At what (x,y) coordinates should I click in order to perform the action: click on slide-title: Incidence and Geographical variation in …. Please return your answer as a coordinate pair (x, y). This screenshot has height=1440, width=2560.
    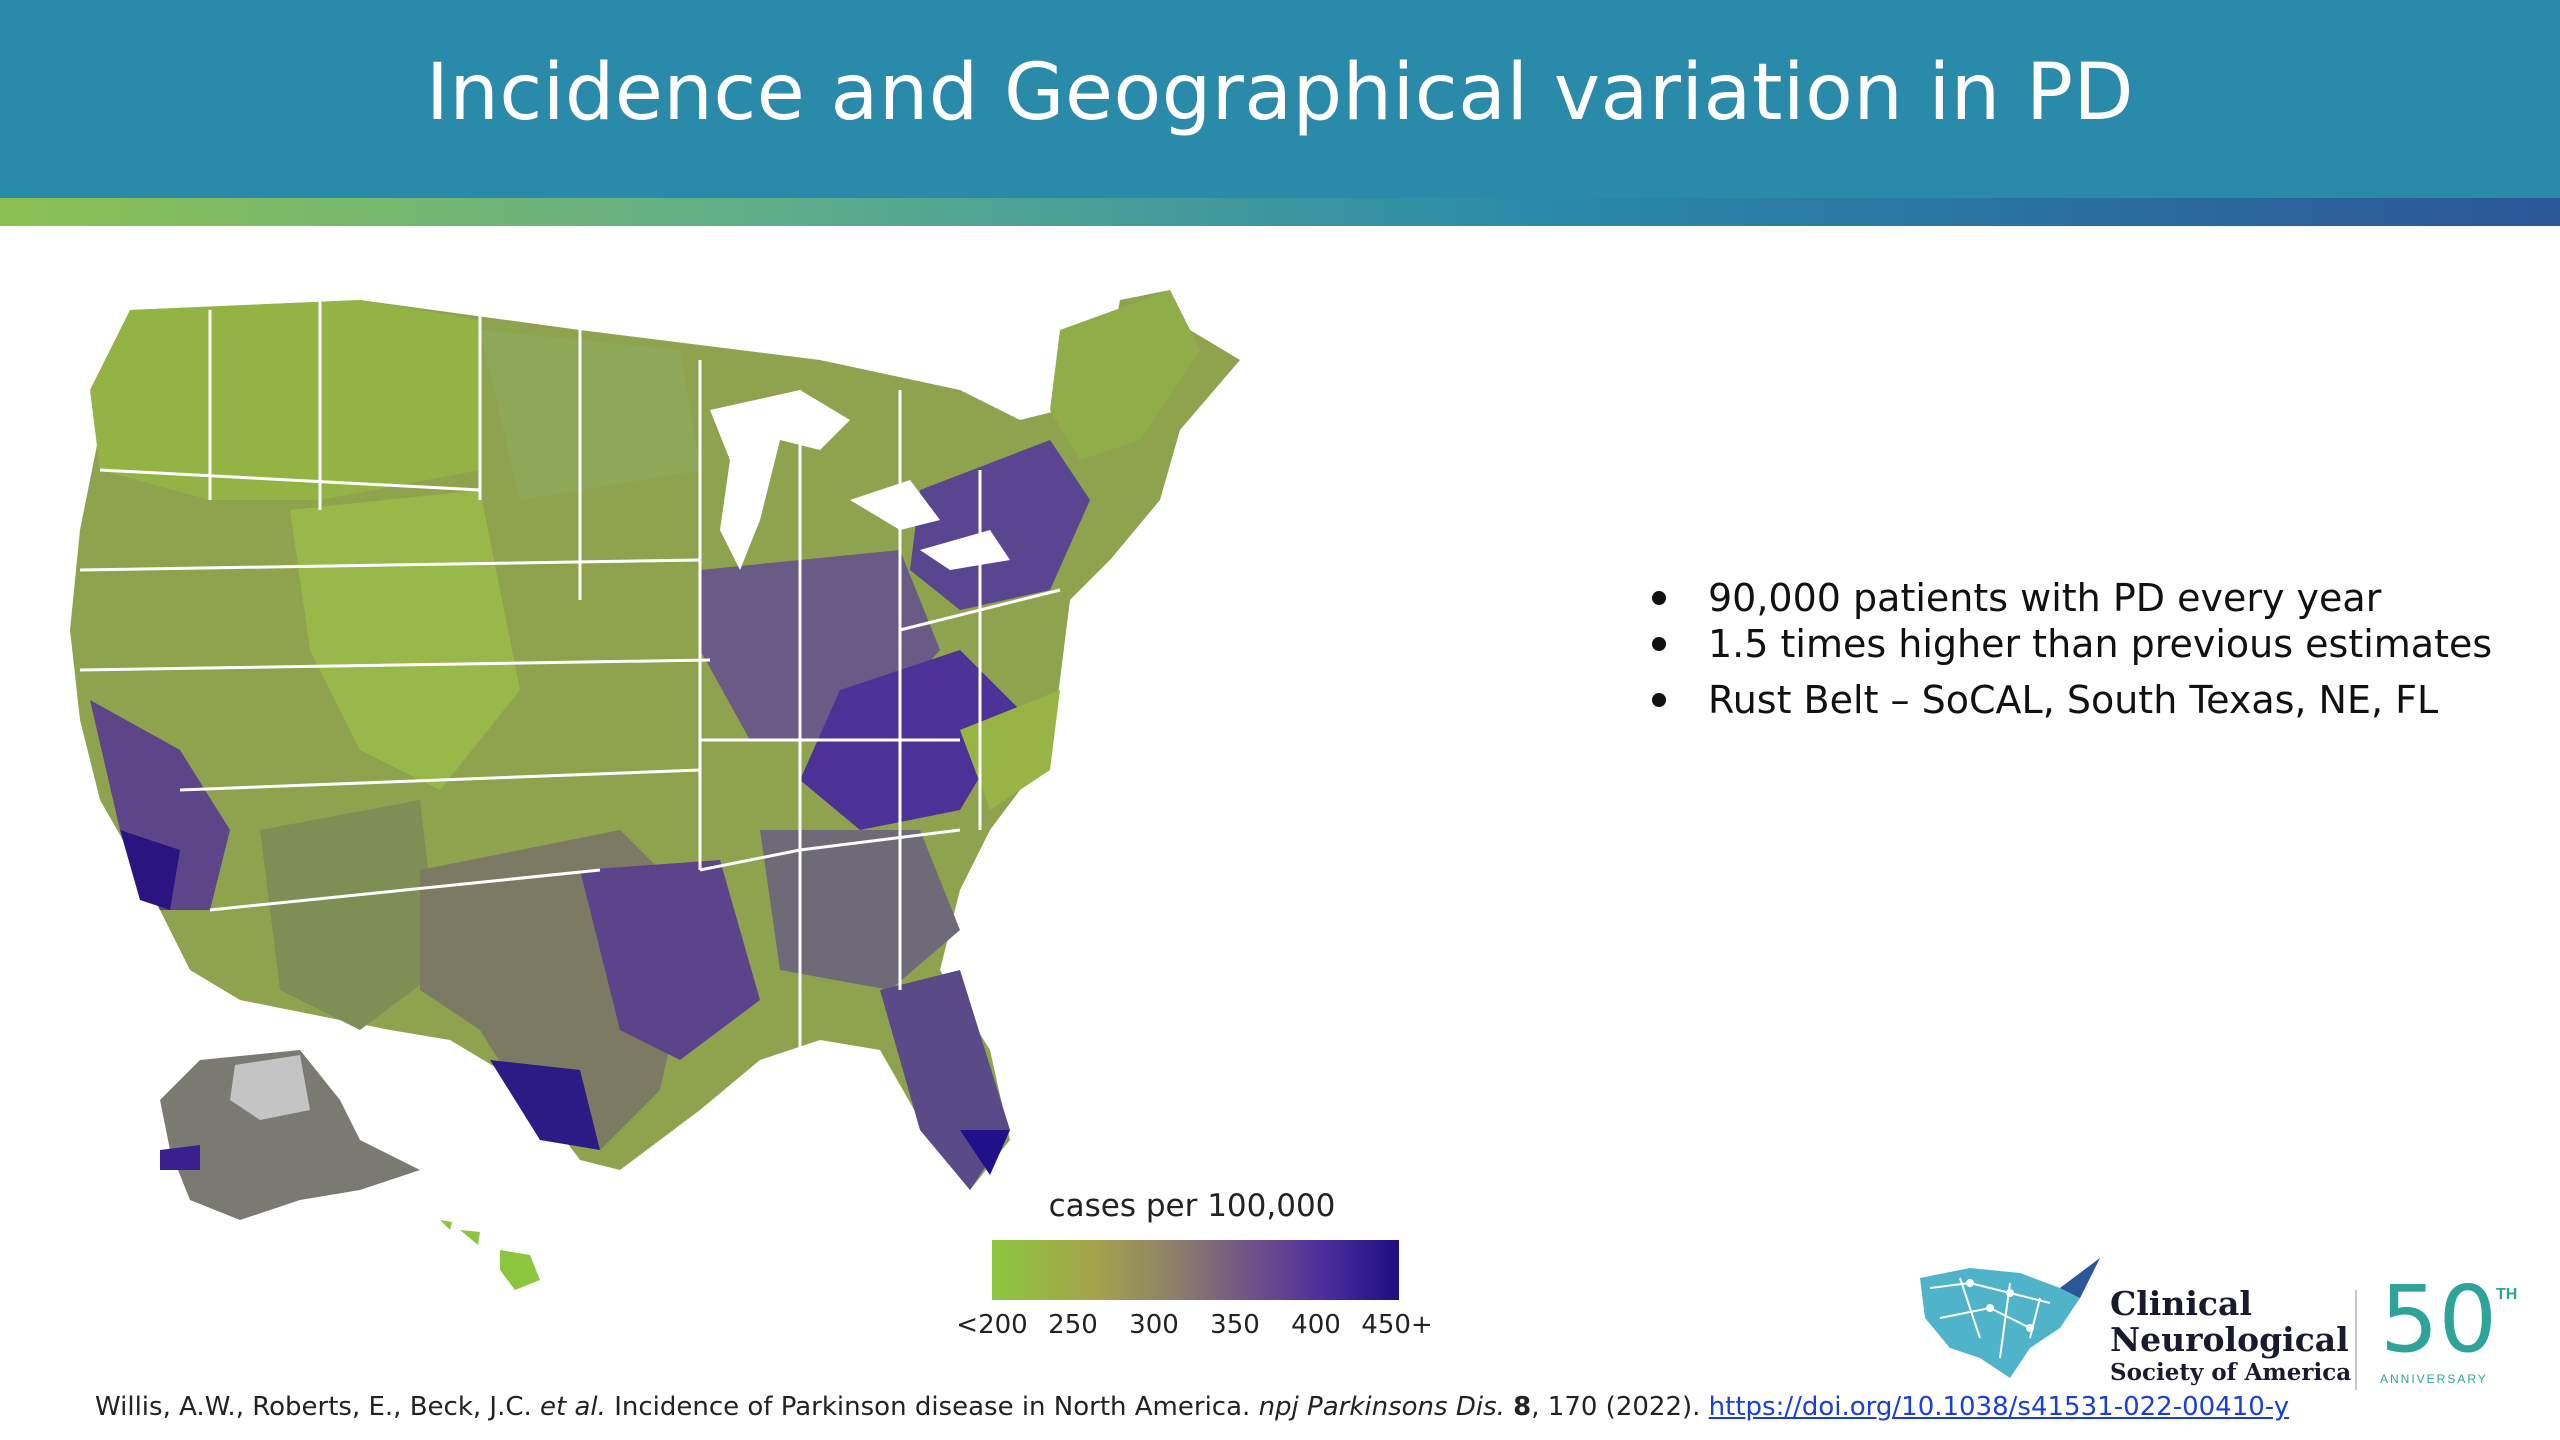
    Looking at the image, I should click on (1280, 93).